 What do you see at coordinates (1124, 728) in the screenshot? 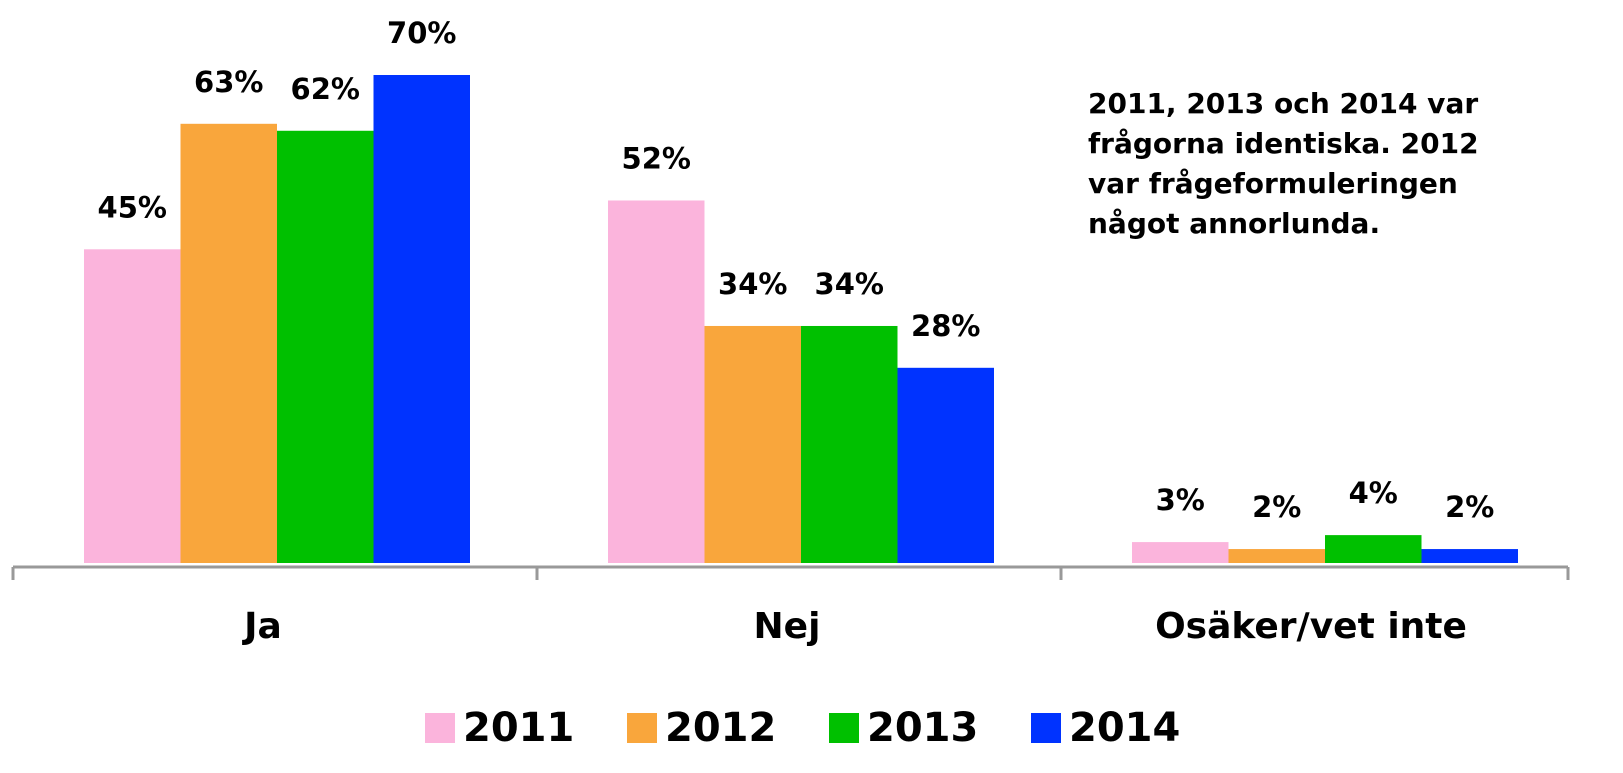
I see `legend-label: 2014` at bounding box center [1124, 728].